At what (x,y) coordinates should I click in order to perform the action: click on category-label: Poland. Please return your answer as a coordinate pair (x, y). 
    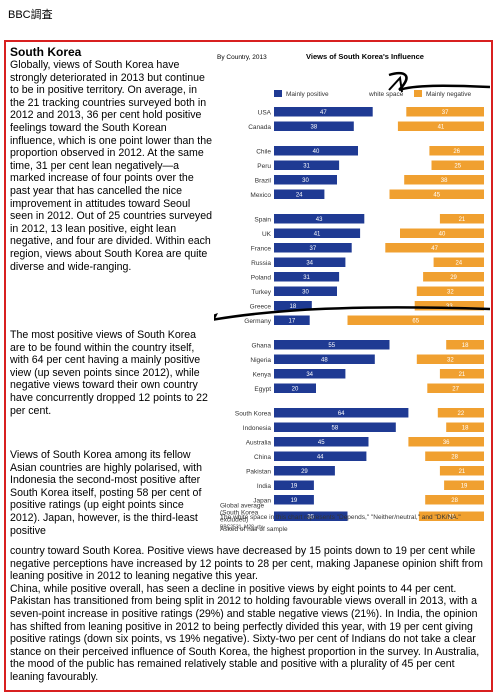
    Looking at the image, I should click on (261, 278).